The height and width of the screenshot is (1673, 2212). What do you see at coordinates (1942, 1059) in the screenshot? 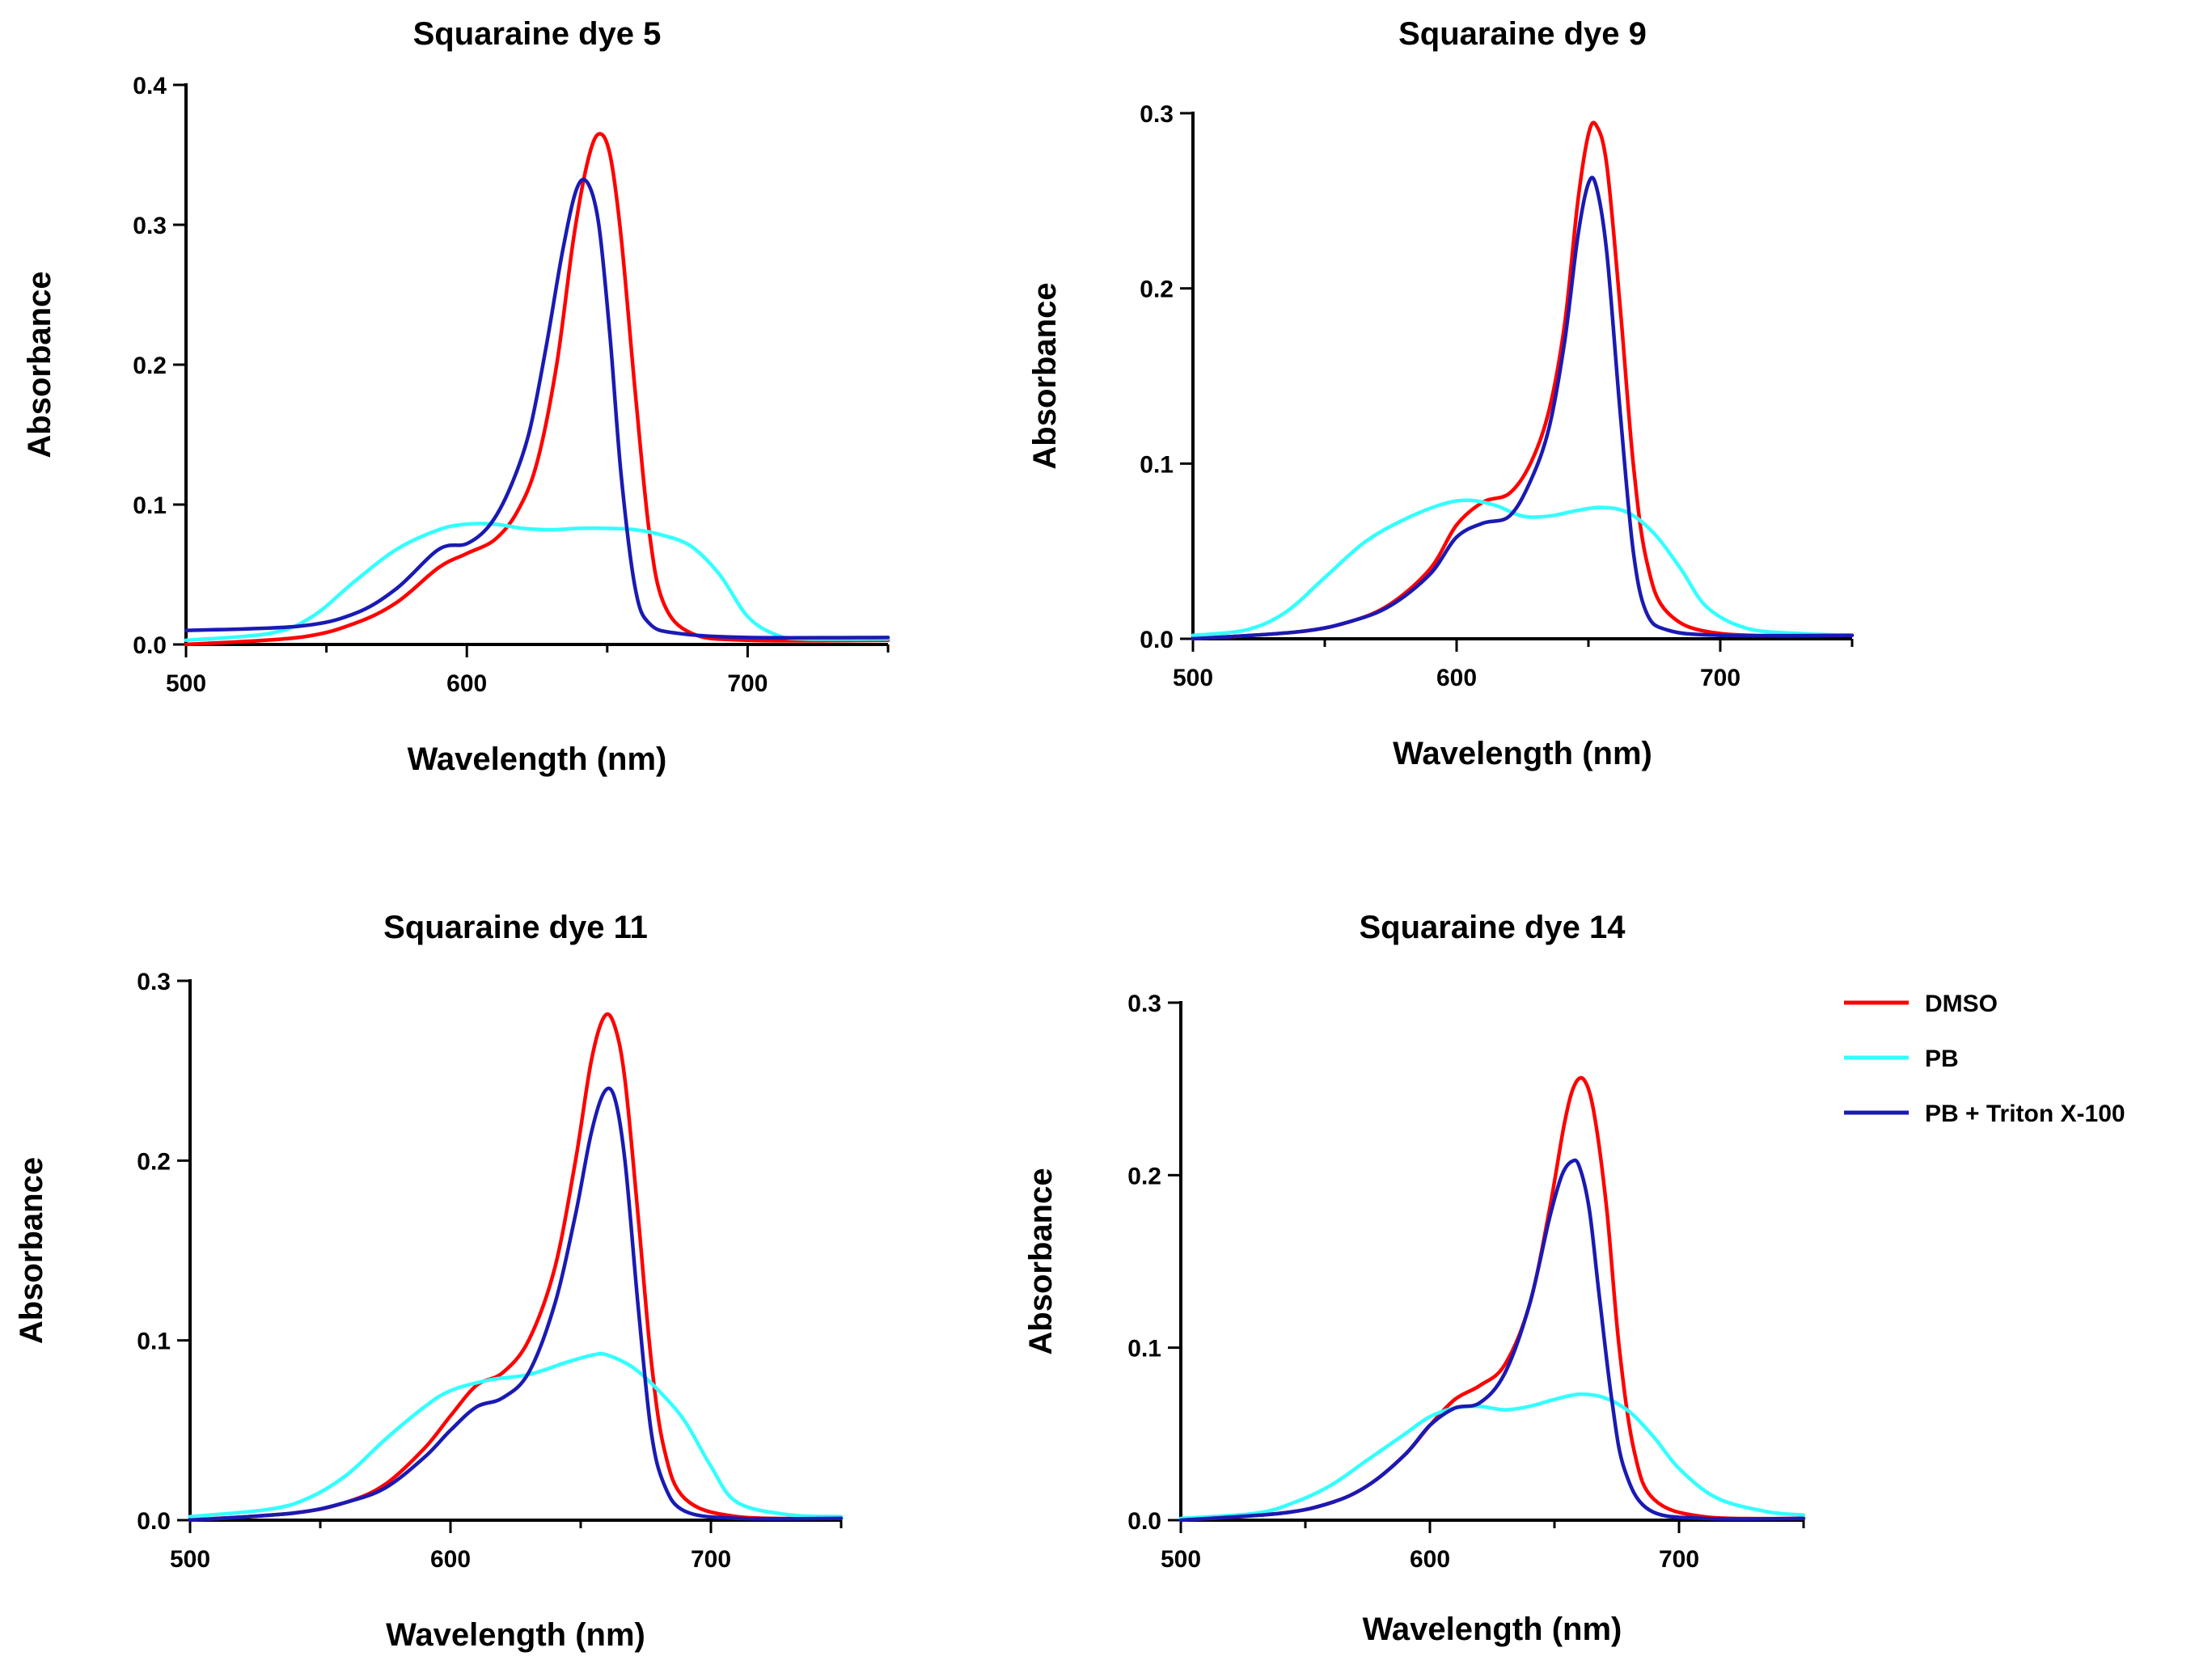
I see `legend-label-pb: PB` at bounding box center [1942, 1059].